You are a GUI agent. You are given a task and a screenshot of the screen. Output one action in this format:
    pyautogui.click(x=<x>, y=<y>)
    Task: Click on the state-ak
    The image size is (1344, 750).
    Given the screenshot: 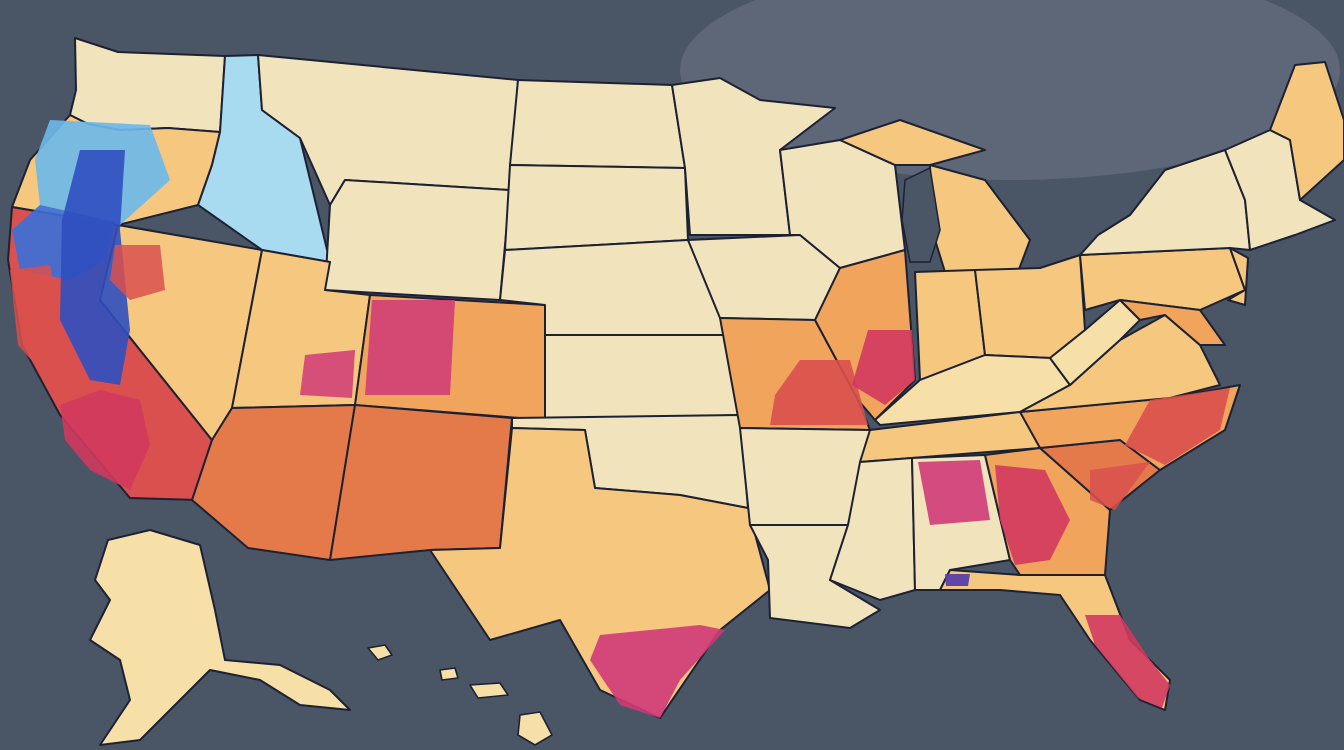 What is the action you would take?
    pyautogui.click(x=220, y=637)
    